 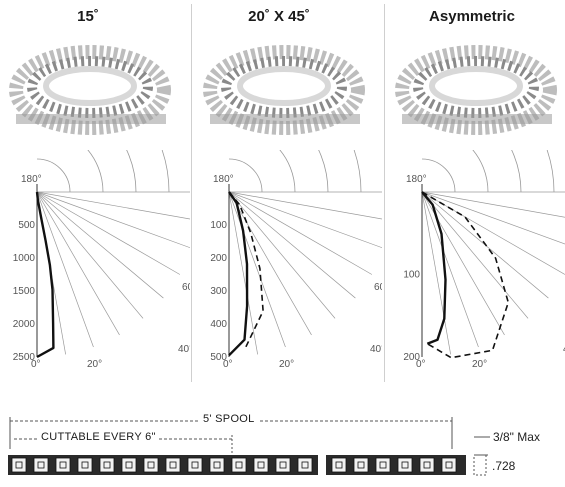 What do you see at coordinates (24, 258) in the screenshot?
I see `radial-intensity-label: 1000` at bounding box center [24, 258].